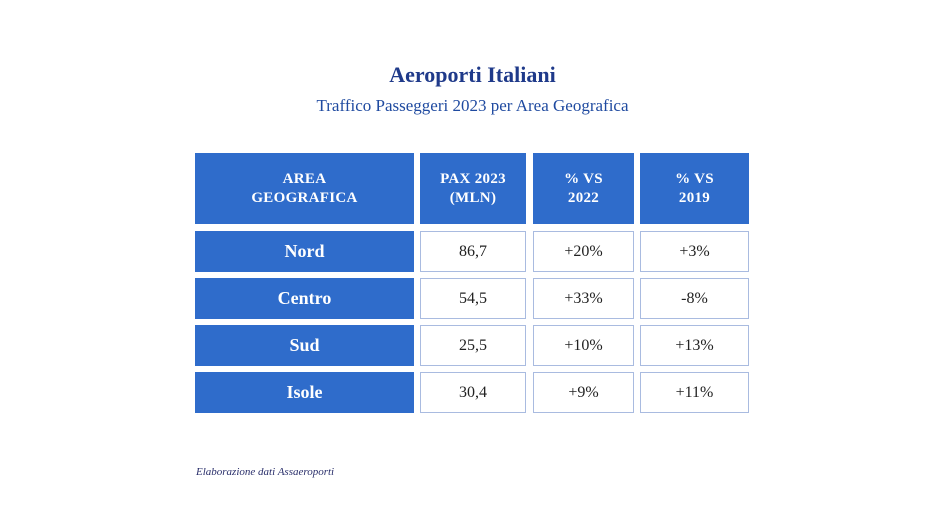 The width and height of the screenshot is (945, 531). Describe the element at coordinates (694, 298) in the screenshot. I see `table-cell: -8%` at that location.